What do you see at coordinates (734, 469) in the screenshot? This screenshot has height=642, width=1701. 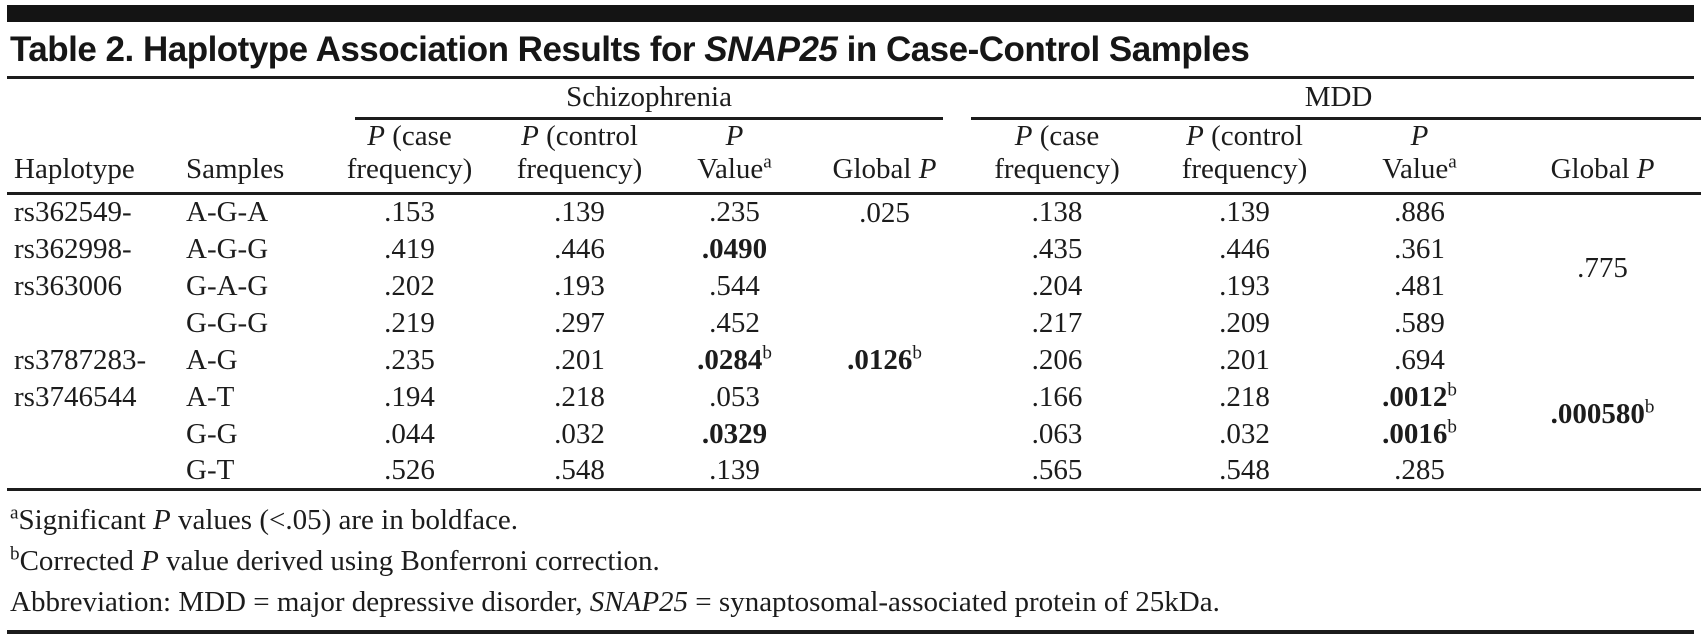 I see `schiz-p-value-cell: .139` at bounding box center [734, 469].